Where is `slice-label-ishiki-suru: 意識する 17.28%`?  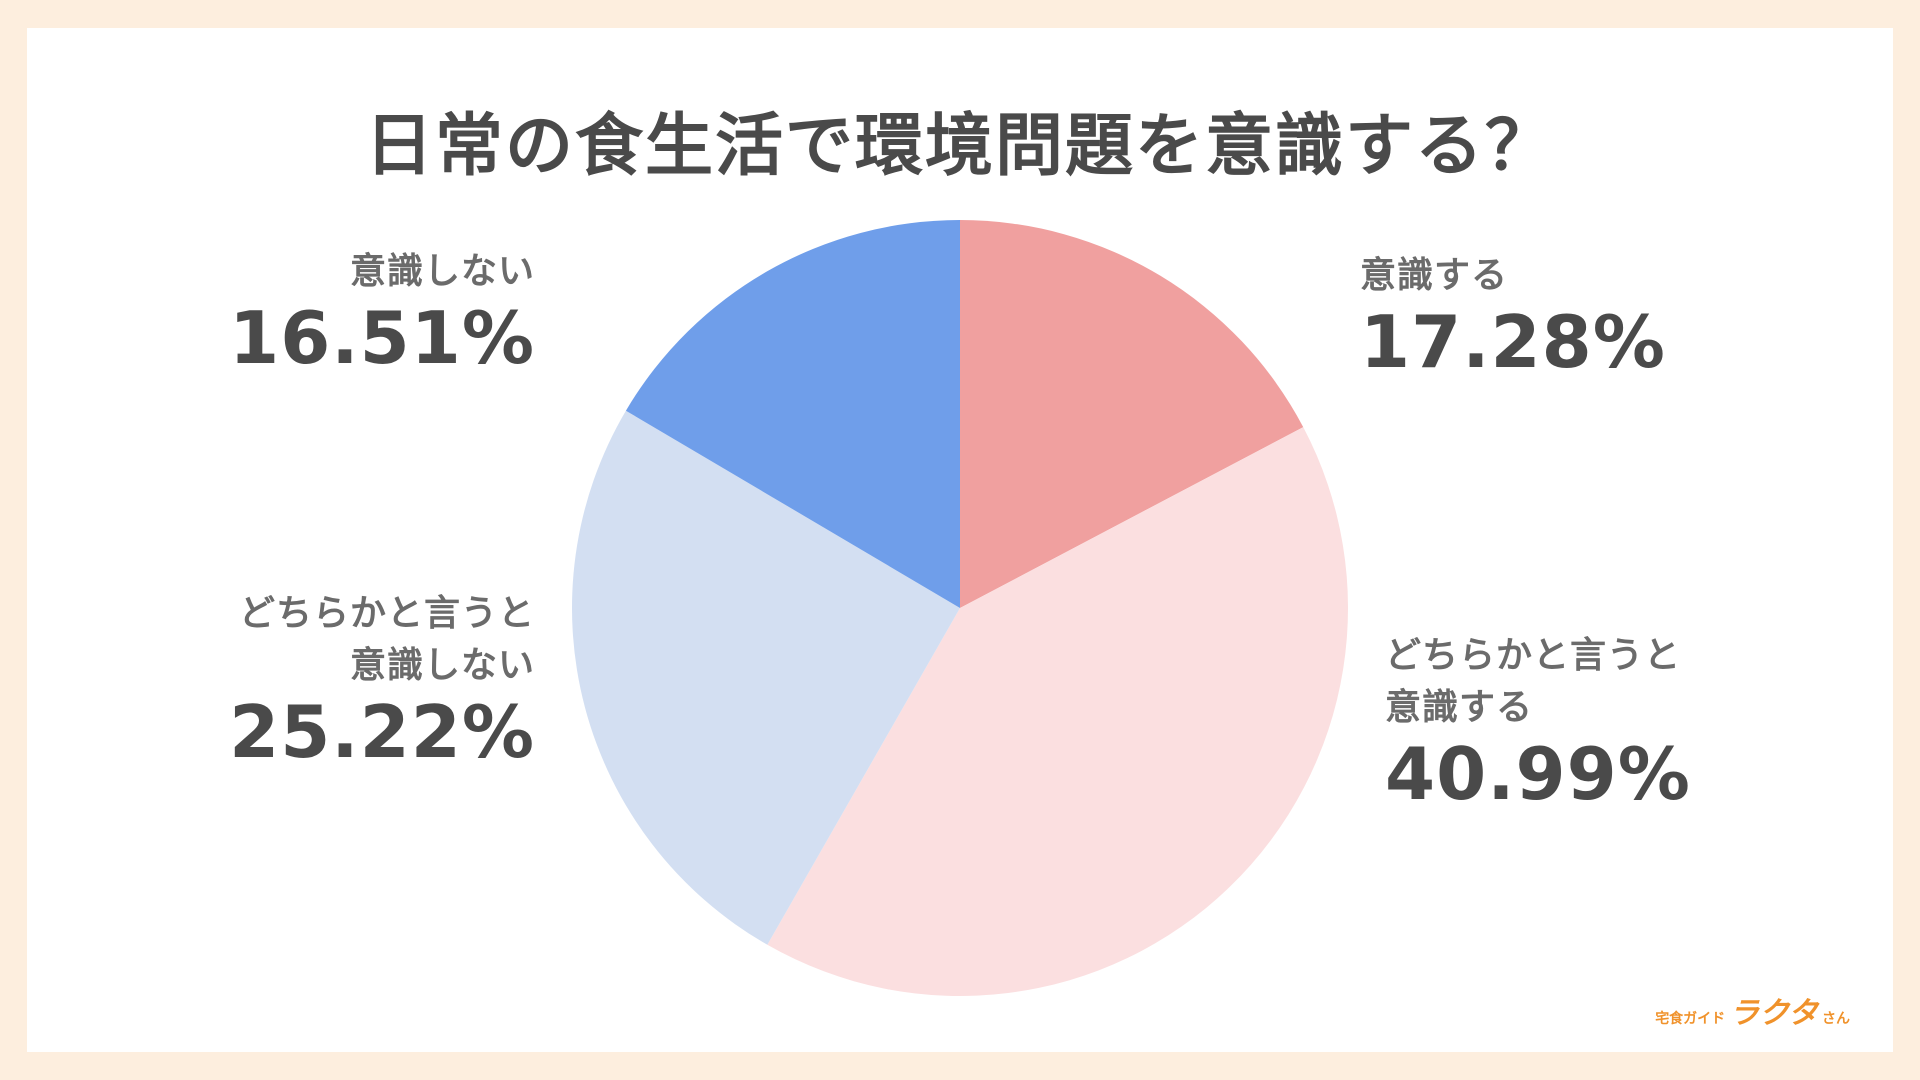
slice-label-ishiki-suru: 意識する 17.28% is located at coordinates (1513, 316).